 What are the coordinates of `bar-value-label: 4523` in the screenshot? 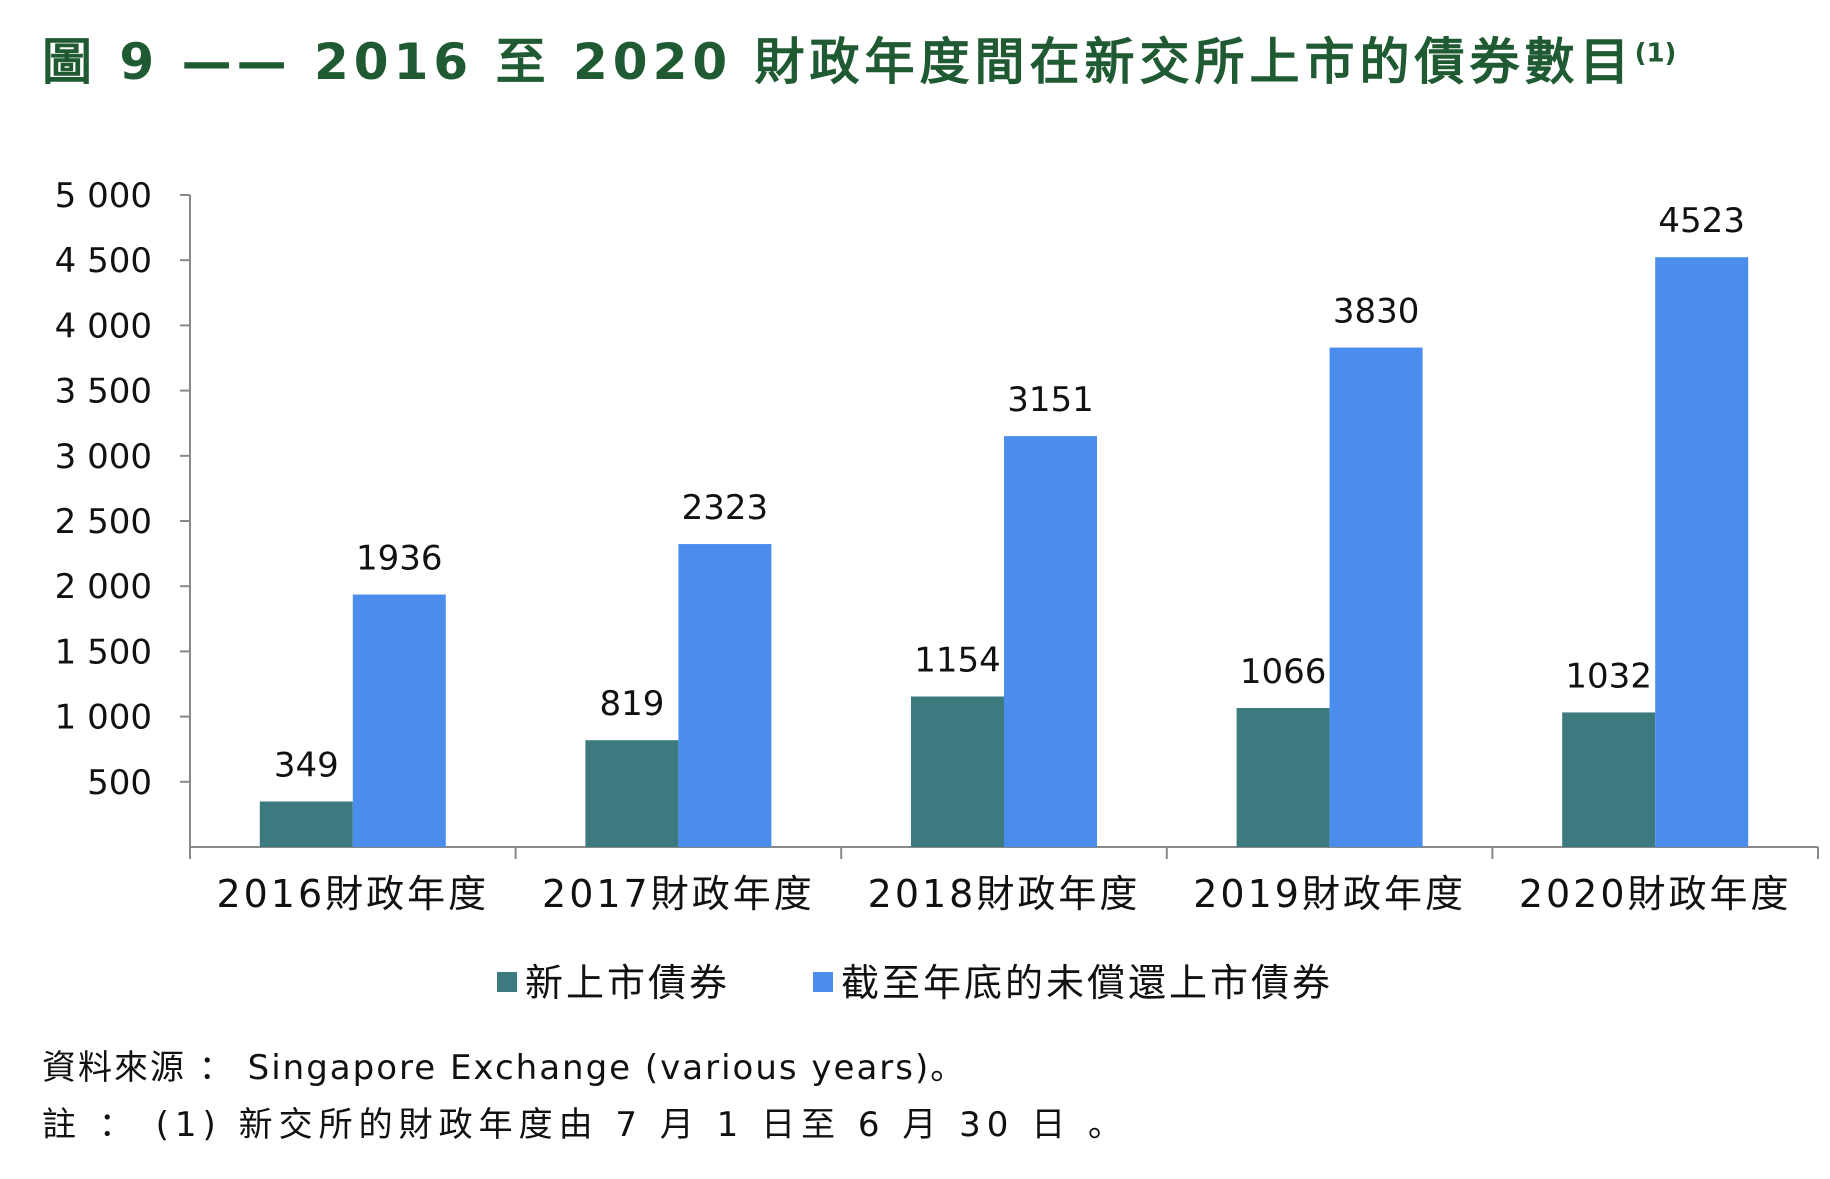 It's located at (1701, 221).